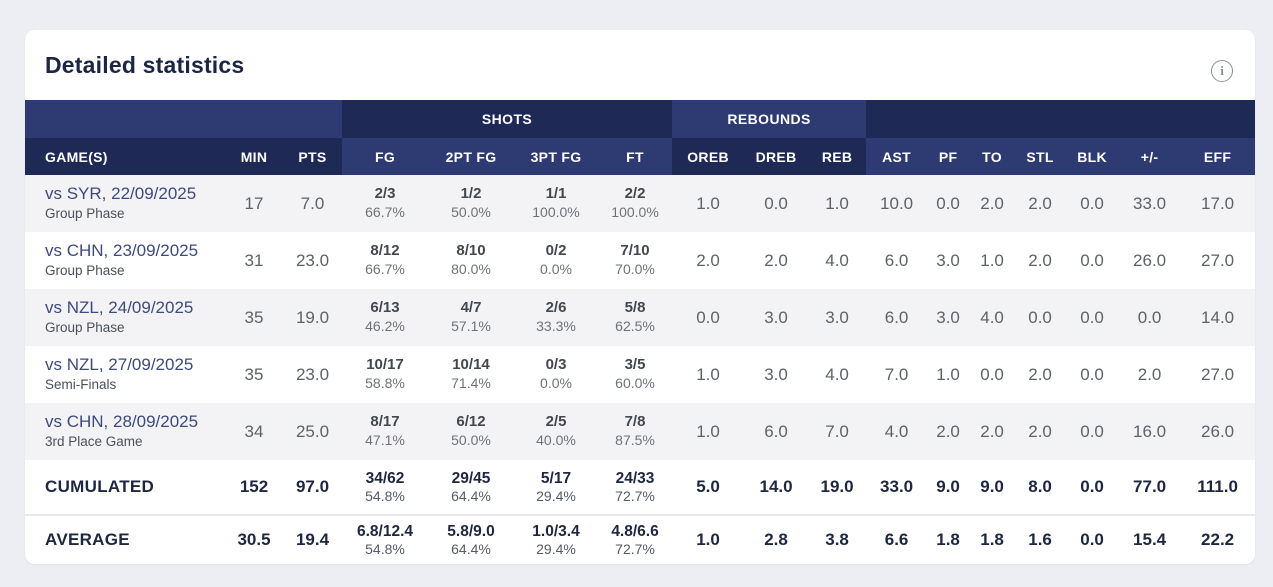 The height and width of the screenshot is (587, 1273). What do you see at coordinates (385, 260) in the screenshot?
I see `cell-fg: 8/12 66.7%` at bounding box center [385, 260].